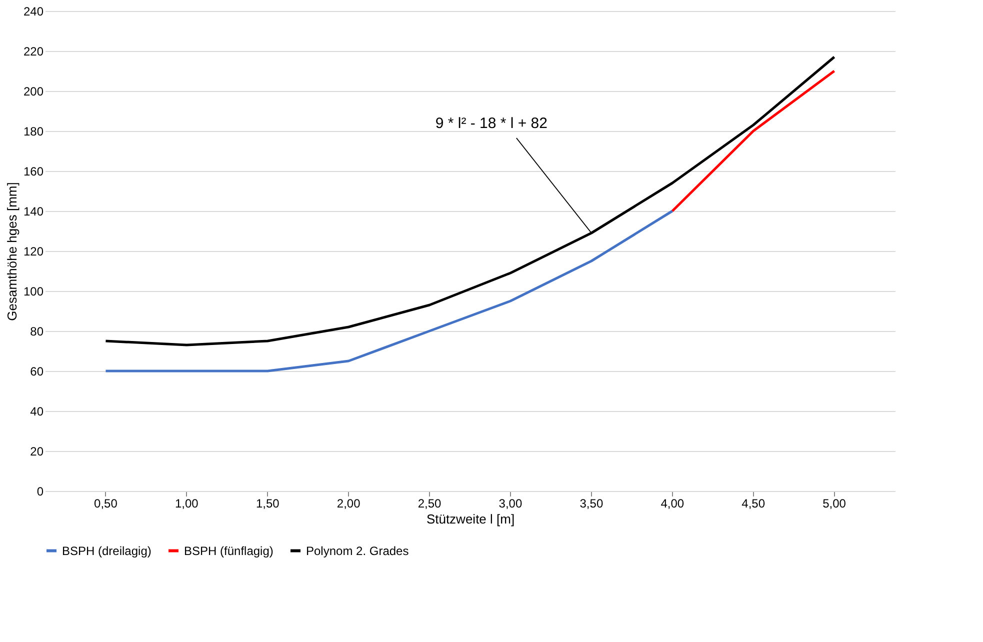 The width and height of the screenshot is (983, 642). I want to click on y-tick-label: 40, so click(37, 411).